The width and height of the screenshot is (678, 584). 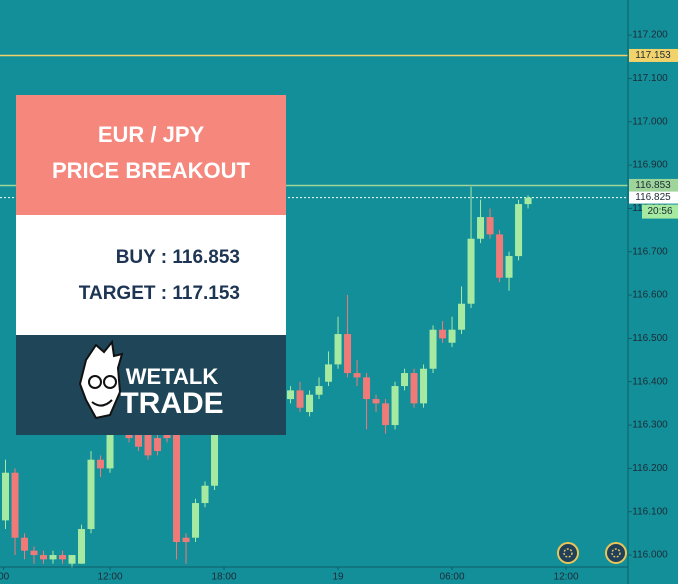 What do you see at coordinates (650, 295) in the screenshot?
I see `y-tick-label: 116.600` at bounding box center [650, 295].